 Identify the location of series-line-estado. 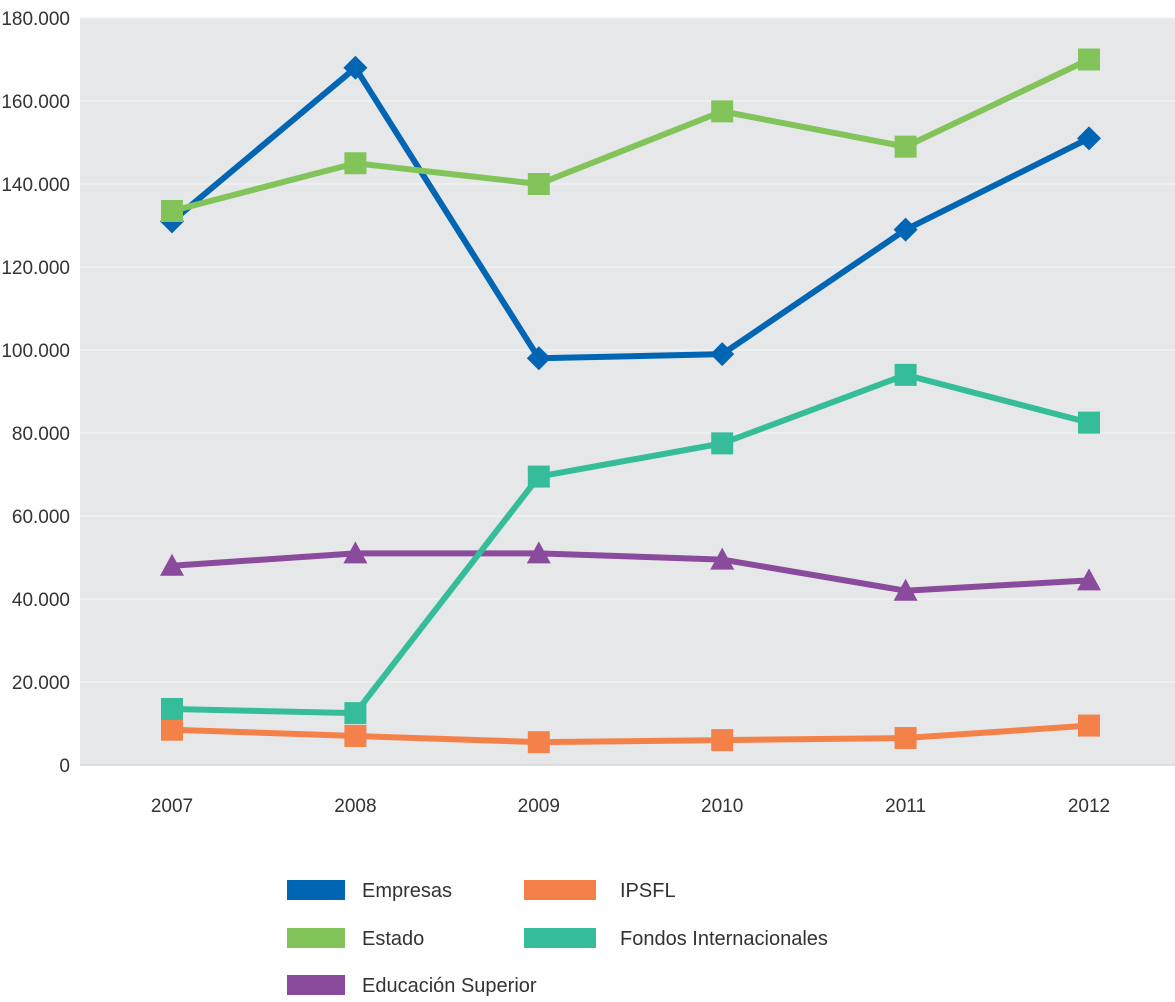
(630, 135).